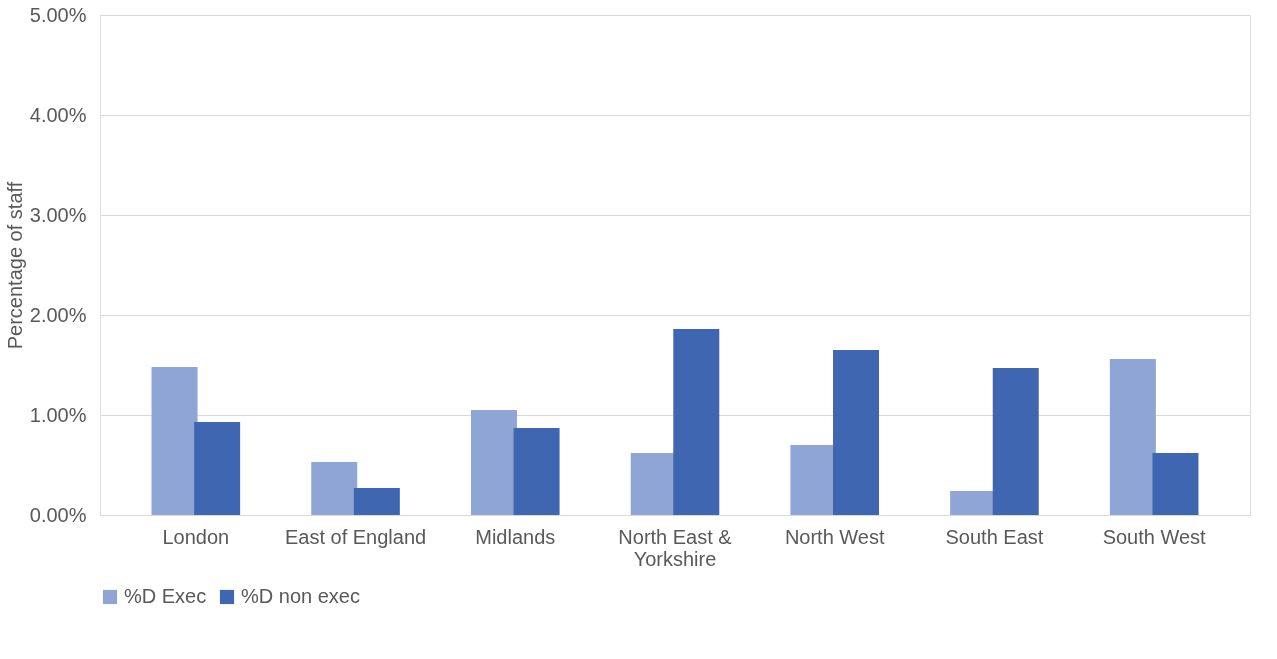 The height and width of the screenshot is (659, 1277). Describe the element at coordinates (675, 547) in the screenshot. I see `x-tick-label: North East & Yorkshire` at that location.